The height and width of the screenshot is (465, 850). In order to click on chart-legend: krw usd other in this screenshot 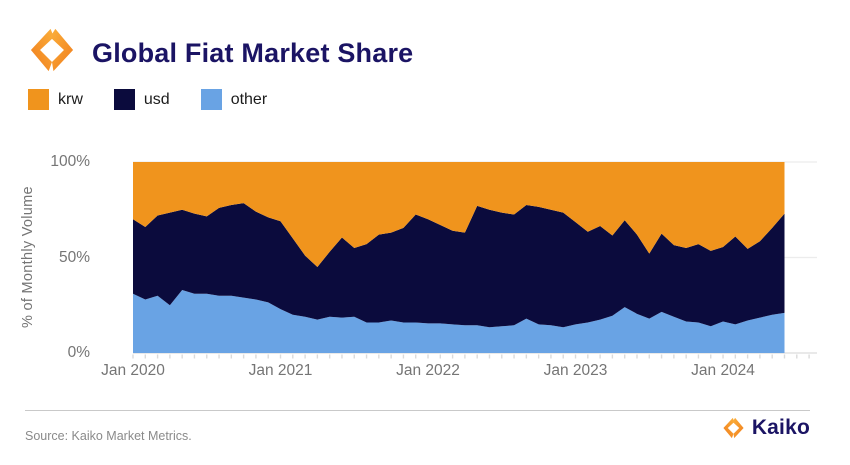, I will do `click(163, 99)`.